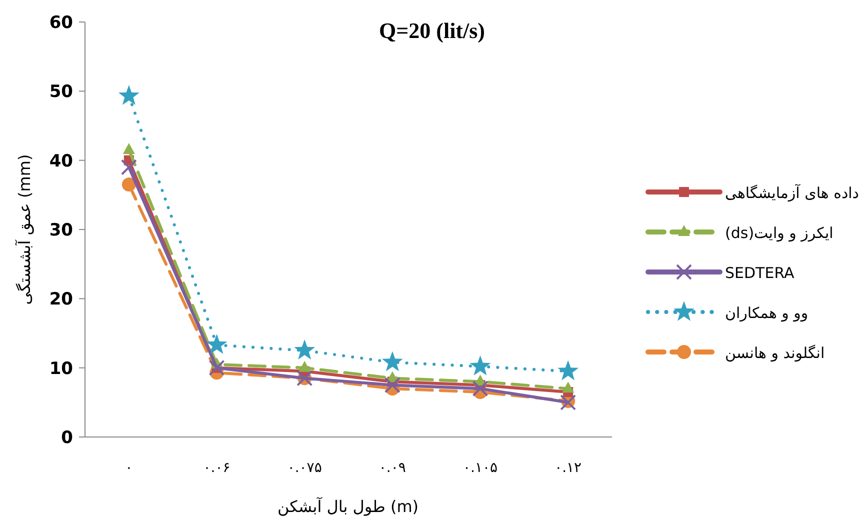 Image resolution: width=867 pixels, height=520 pixels. Describe the element at coordinates (775, 353) in the screenshot. I see `legend-label: انگلوند و هانسن` at that location.